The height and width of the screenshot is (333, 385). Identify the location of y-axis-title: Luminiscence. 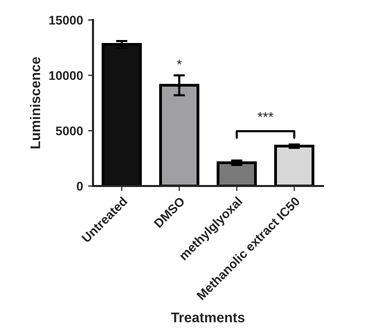
(35, 102).